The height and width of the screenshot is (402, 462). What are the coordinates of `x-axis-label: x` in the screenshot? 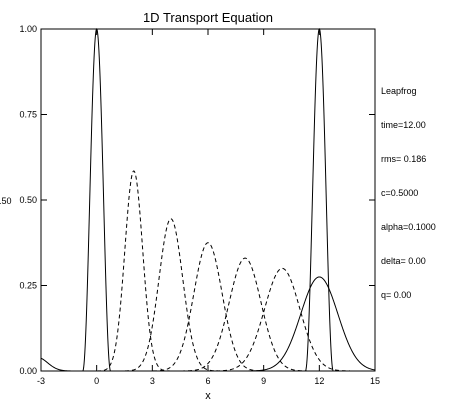 It's located at (208, 396).